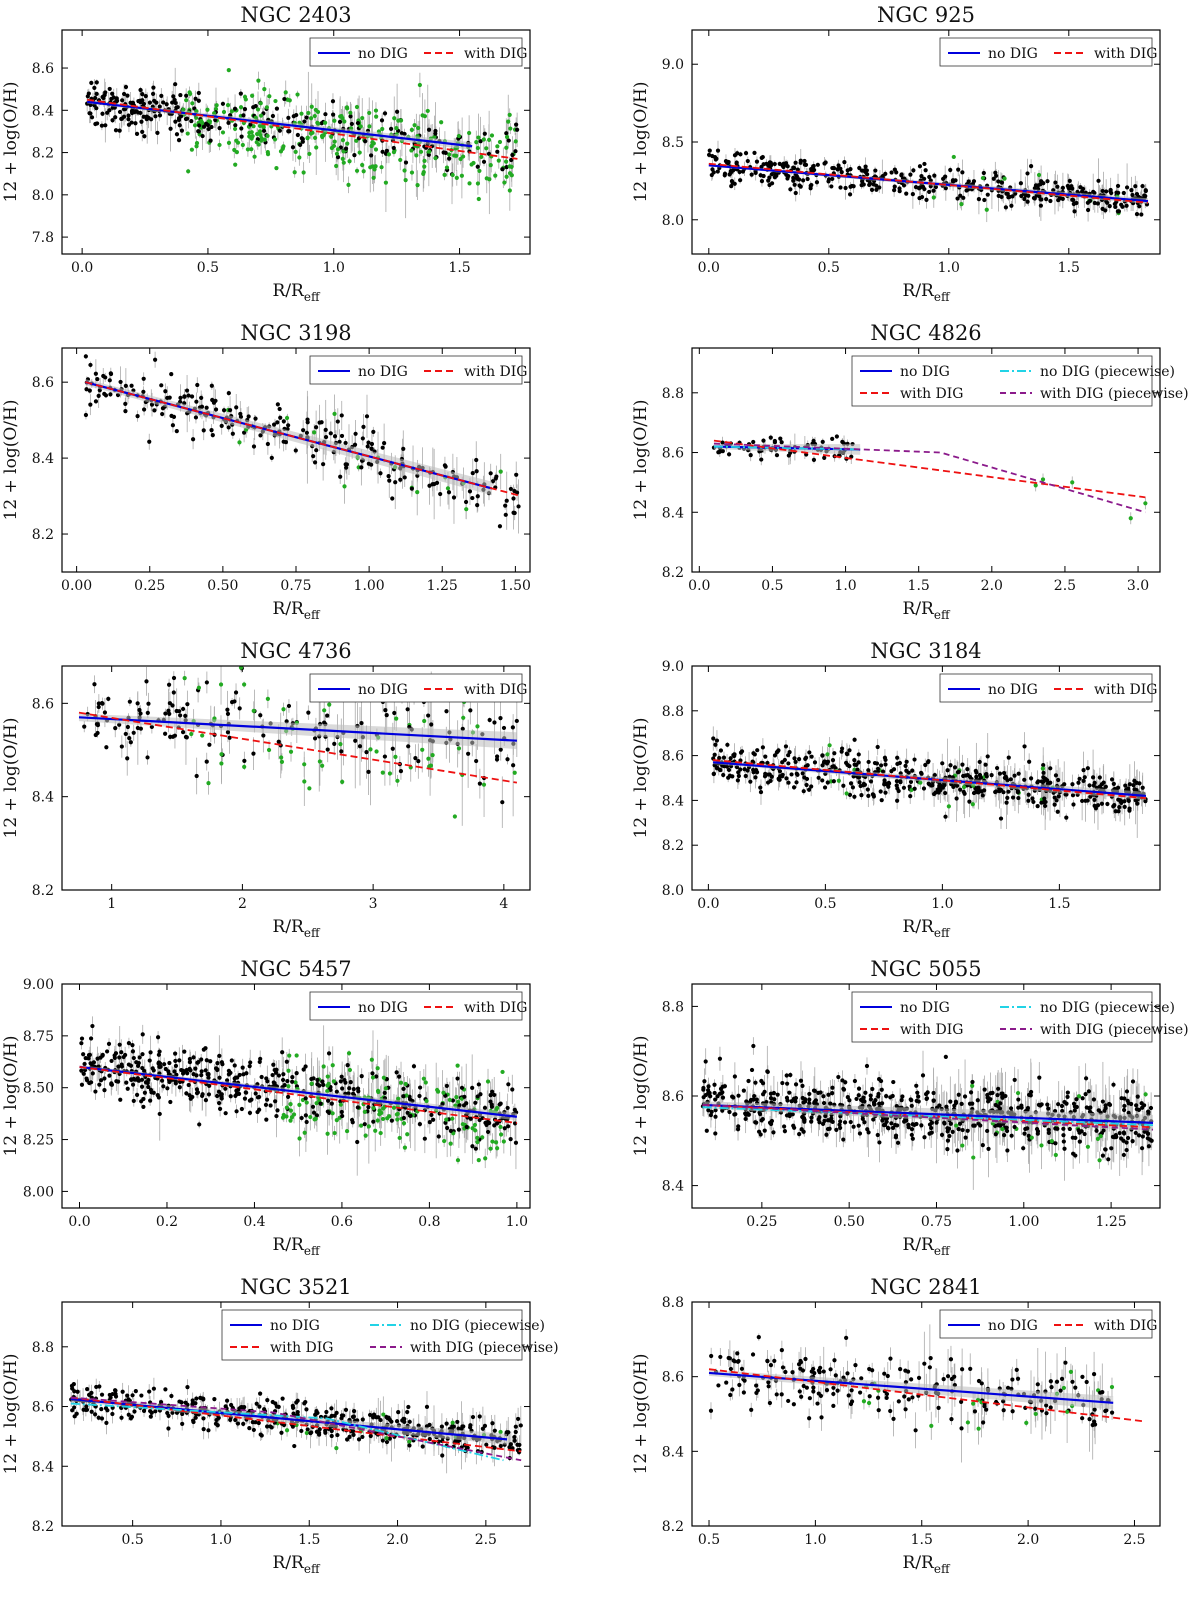 The height and width of the screenshot is (1618, 1200). Describe the element at coordinates (38, 1089) in the screenshot. I see `y-tick-label: 8.50` at that location.